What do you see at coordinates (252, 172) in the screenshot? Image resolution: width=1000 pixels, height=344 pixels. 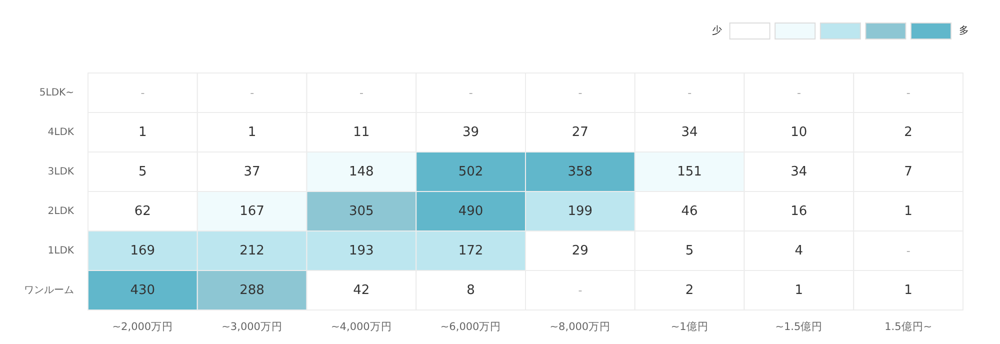 I see `data-label: 37` at bounding box center [252, 172].